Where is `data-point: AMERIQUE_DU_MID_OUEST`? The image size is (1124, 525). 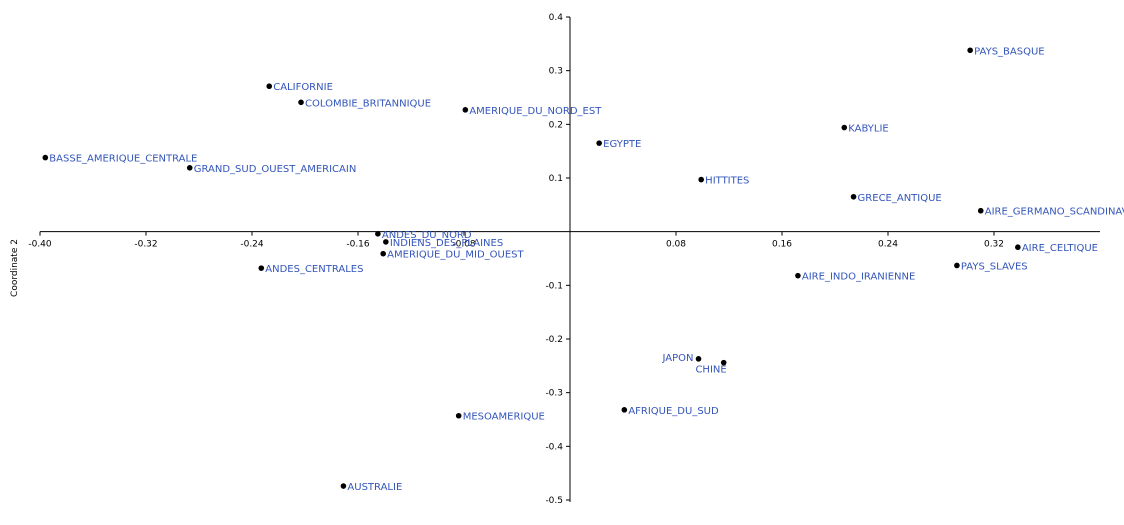 data-point: AMERIQUE_DU_MID_OUEST is located at coordinates (452, 255).